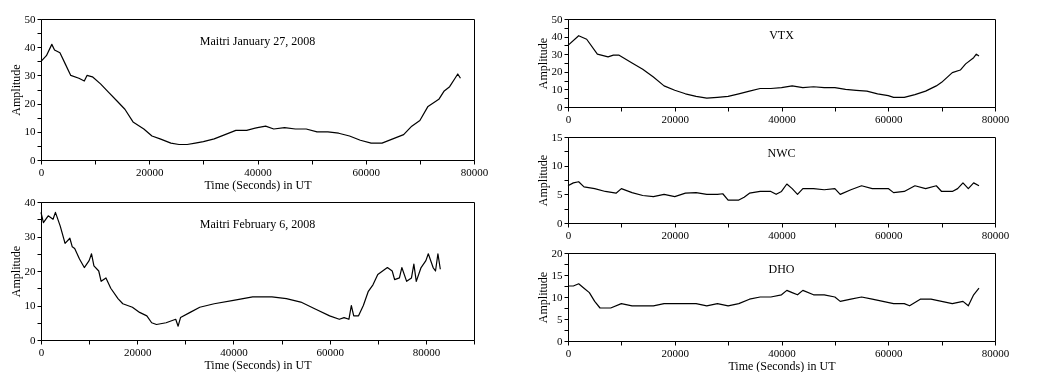 The image size is (1047, 372). I want to click on text: DHO, so click(781, 269).